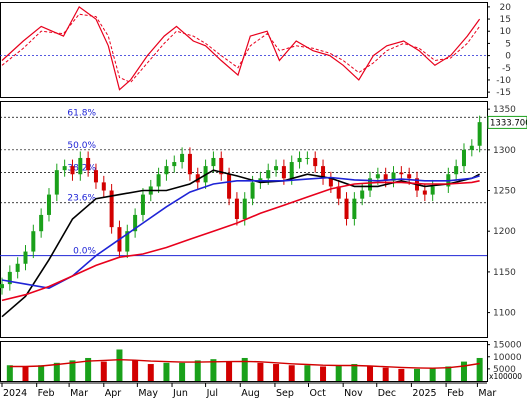  I want to click on x-axis-label: 2025, so click(424, 393).